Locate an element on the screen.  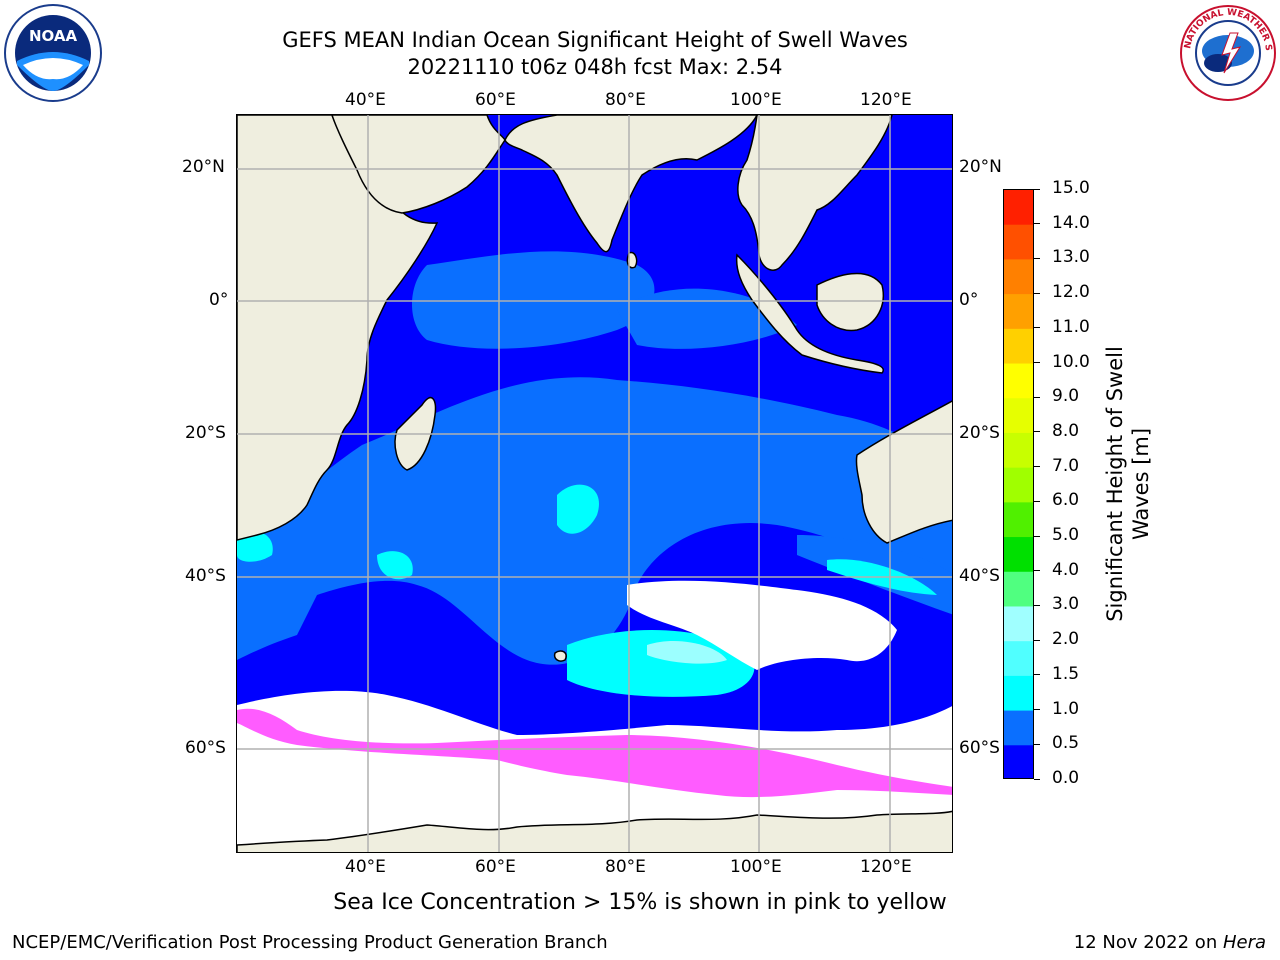
lat-tick-left: 40°S is located at coordinates (205, 576).